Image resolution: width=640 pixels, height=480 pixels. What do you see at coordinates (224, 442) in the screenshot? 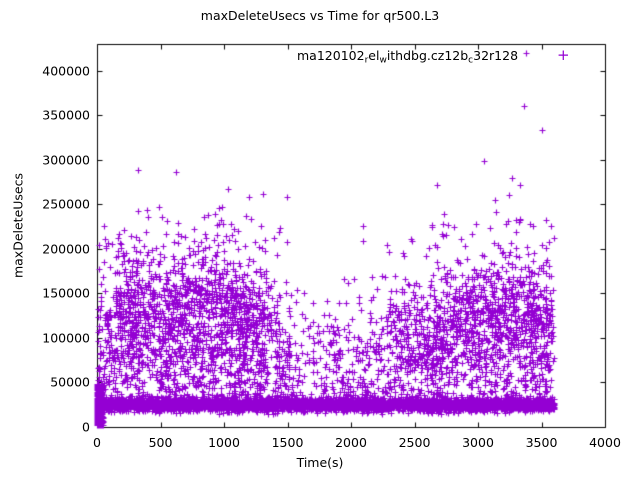
I see `x-tick-label: 1000` at bounding box center [224, 442].